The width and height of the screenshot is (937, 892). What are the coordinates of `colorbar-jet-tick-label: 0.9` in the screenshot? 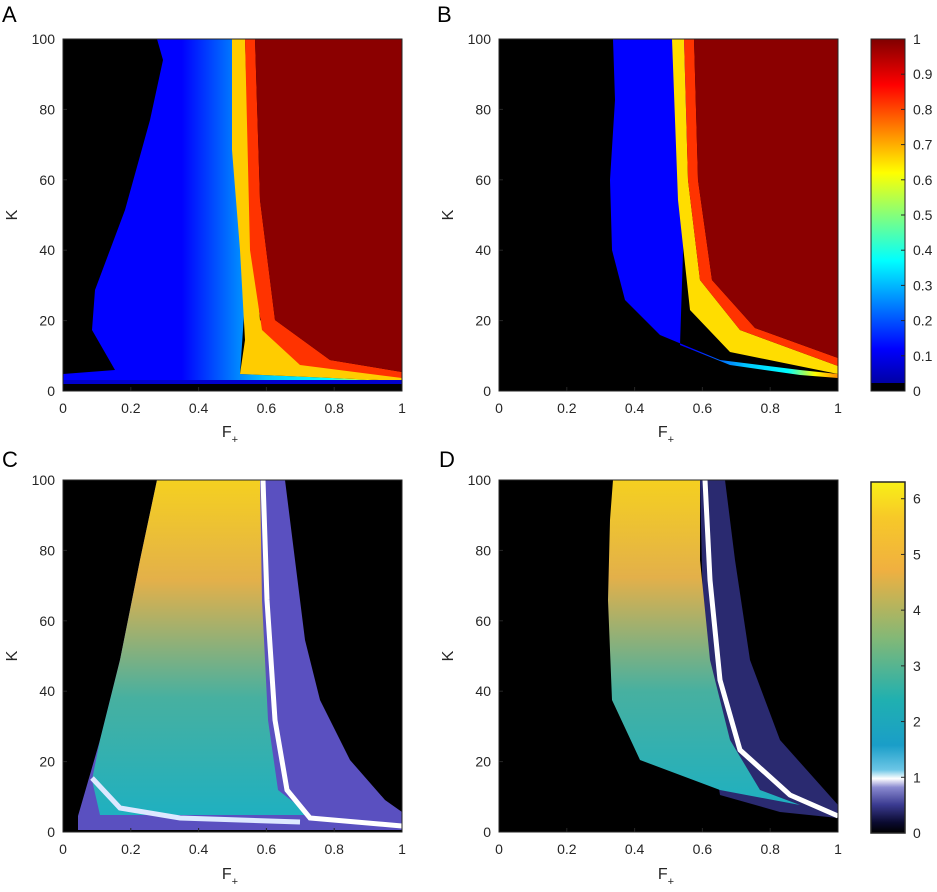 It's located at (923, 74).